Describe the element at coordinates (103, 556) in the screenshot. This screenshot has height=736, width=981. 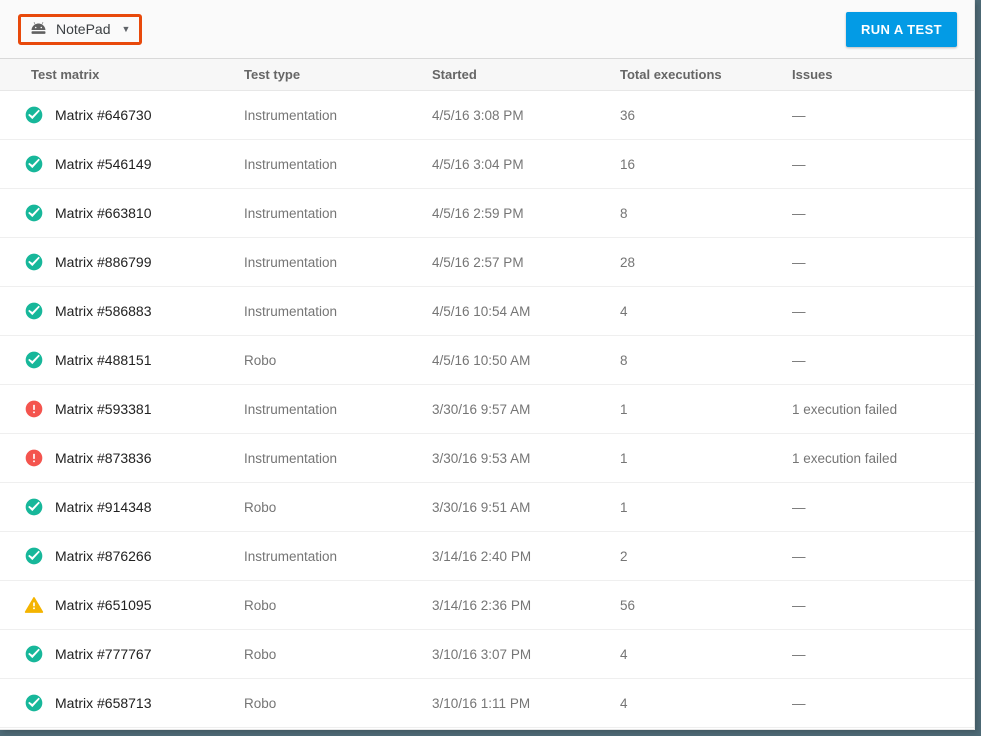
I see `matrix-name: Matrix #876266` at that location.